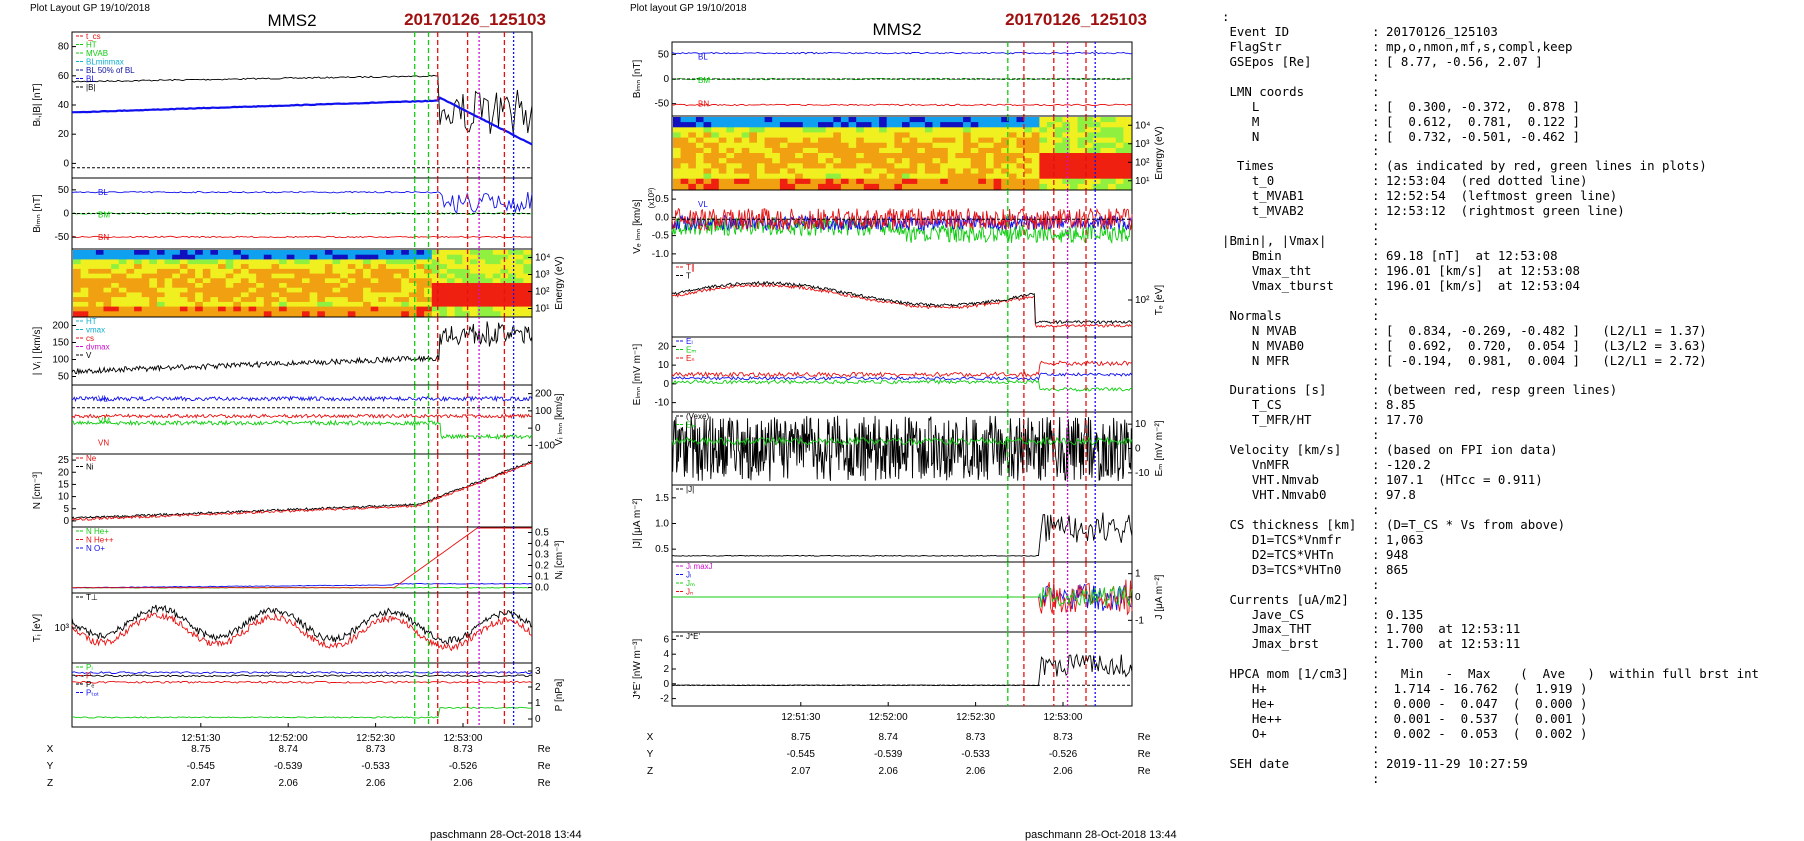  Describe the element at coordinates (1453, 629) in the screenshot. I see `info-value: 1.700 at 12:53:11` at that location.